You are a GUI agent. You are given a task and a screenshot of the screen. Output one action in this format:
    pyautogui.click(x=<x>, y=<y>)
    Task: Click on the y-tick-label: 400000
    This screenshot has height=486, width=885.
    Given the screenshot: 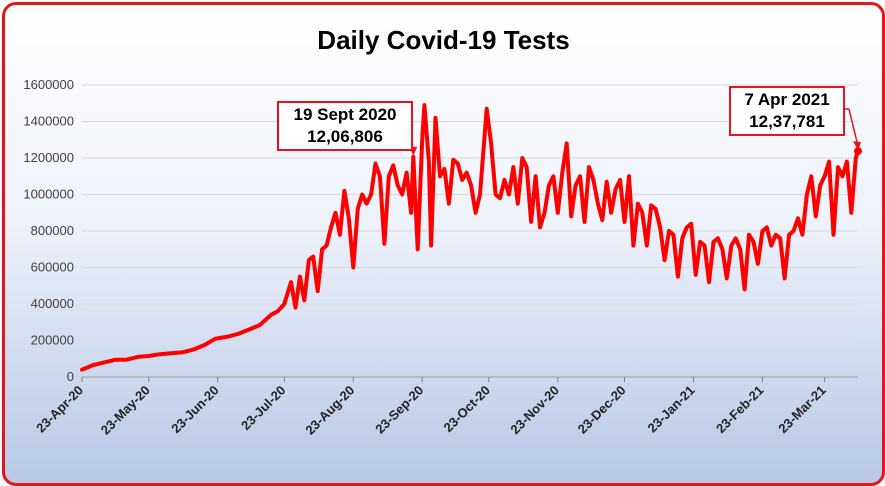 What is the action you would take?
    pyautogui.click(x=52, y=303)
    